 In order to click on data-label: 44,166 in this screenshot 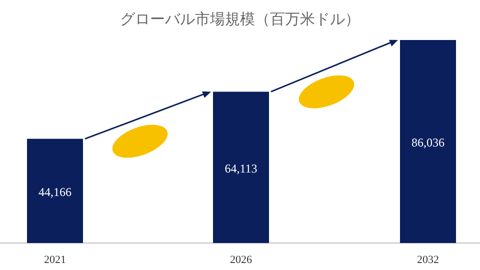, I will do `click(55, 191)`.